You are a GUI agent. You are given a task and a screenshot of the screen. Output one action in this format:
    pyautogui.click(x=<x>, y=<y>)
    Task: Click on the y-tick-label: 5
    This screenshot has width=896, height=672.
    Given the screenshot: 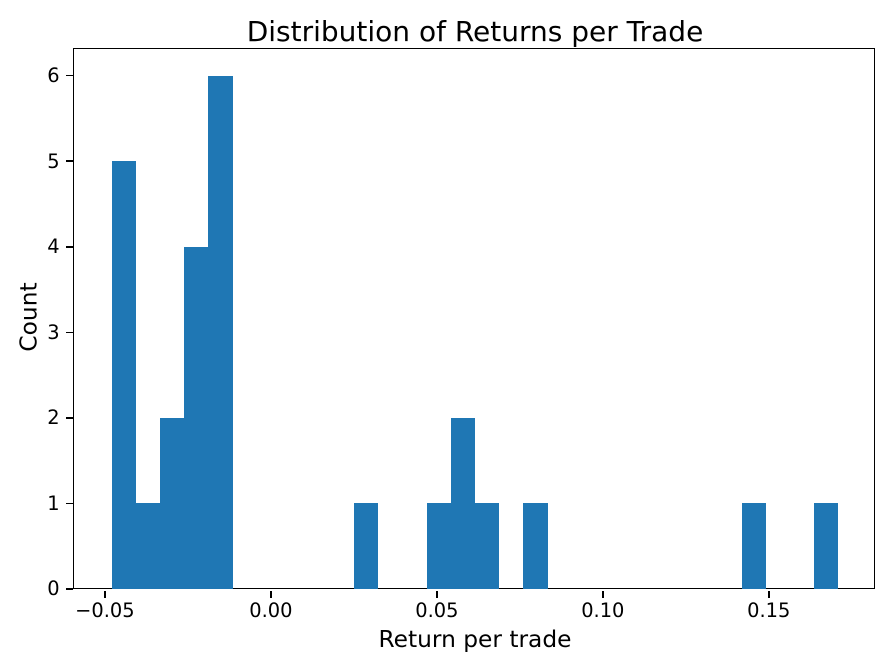 What is the action you would take?
    pyautogui.click(x=53, y=161)
    